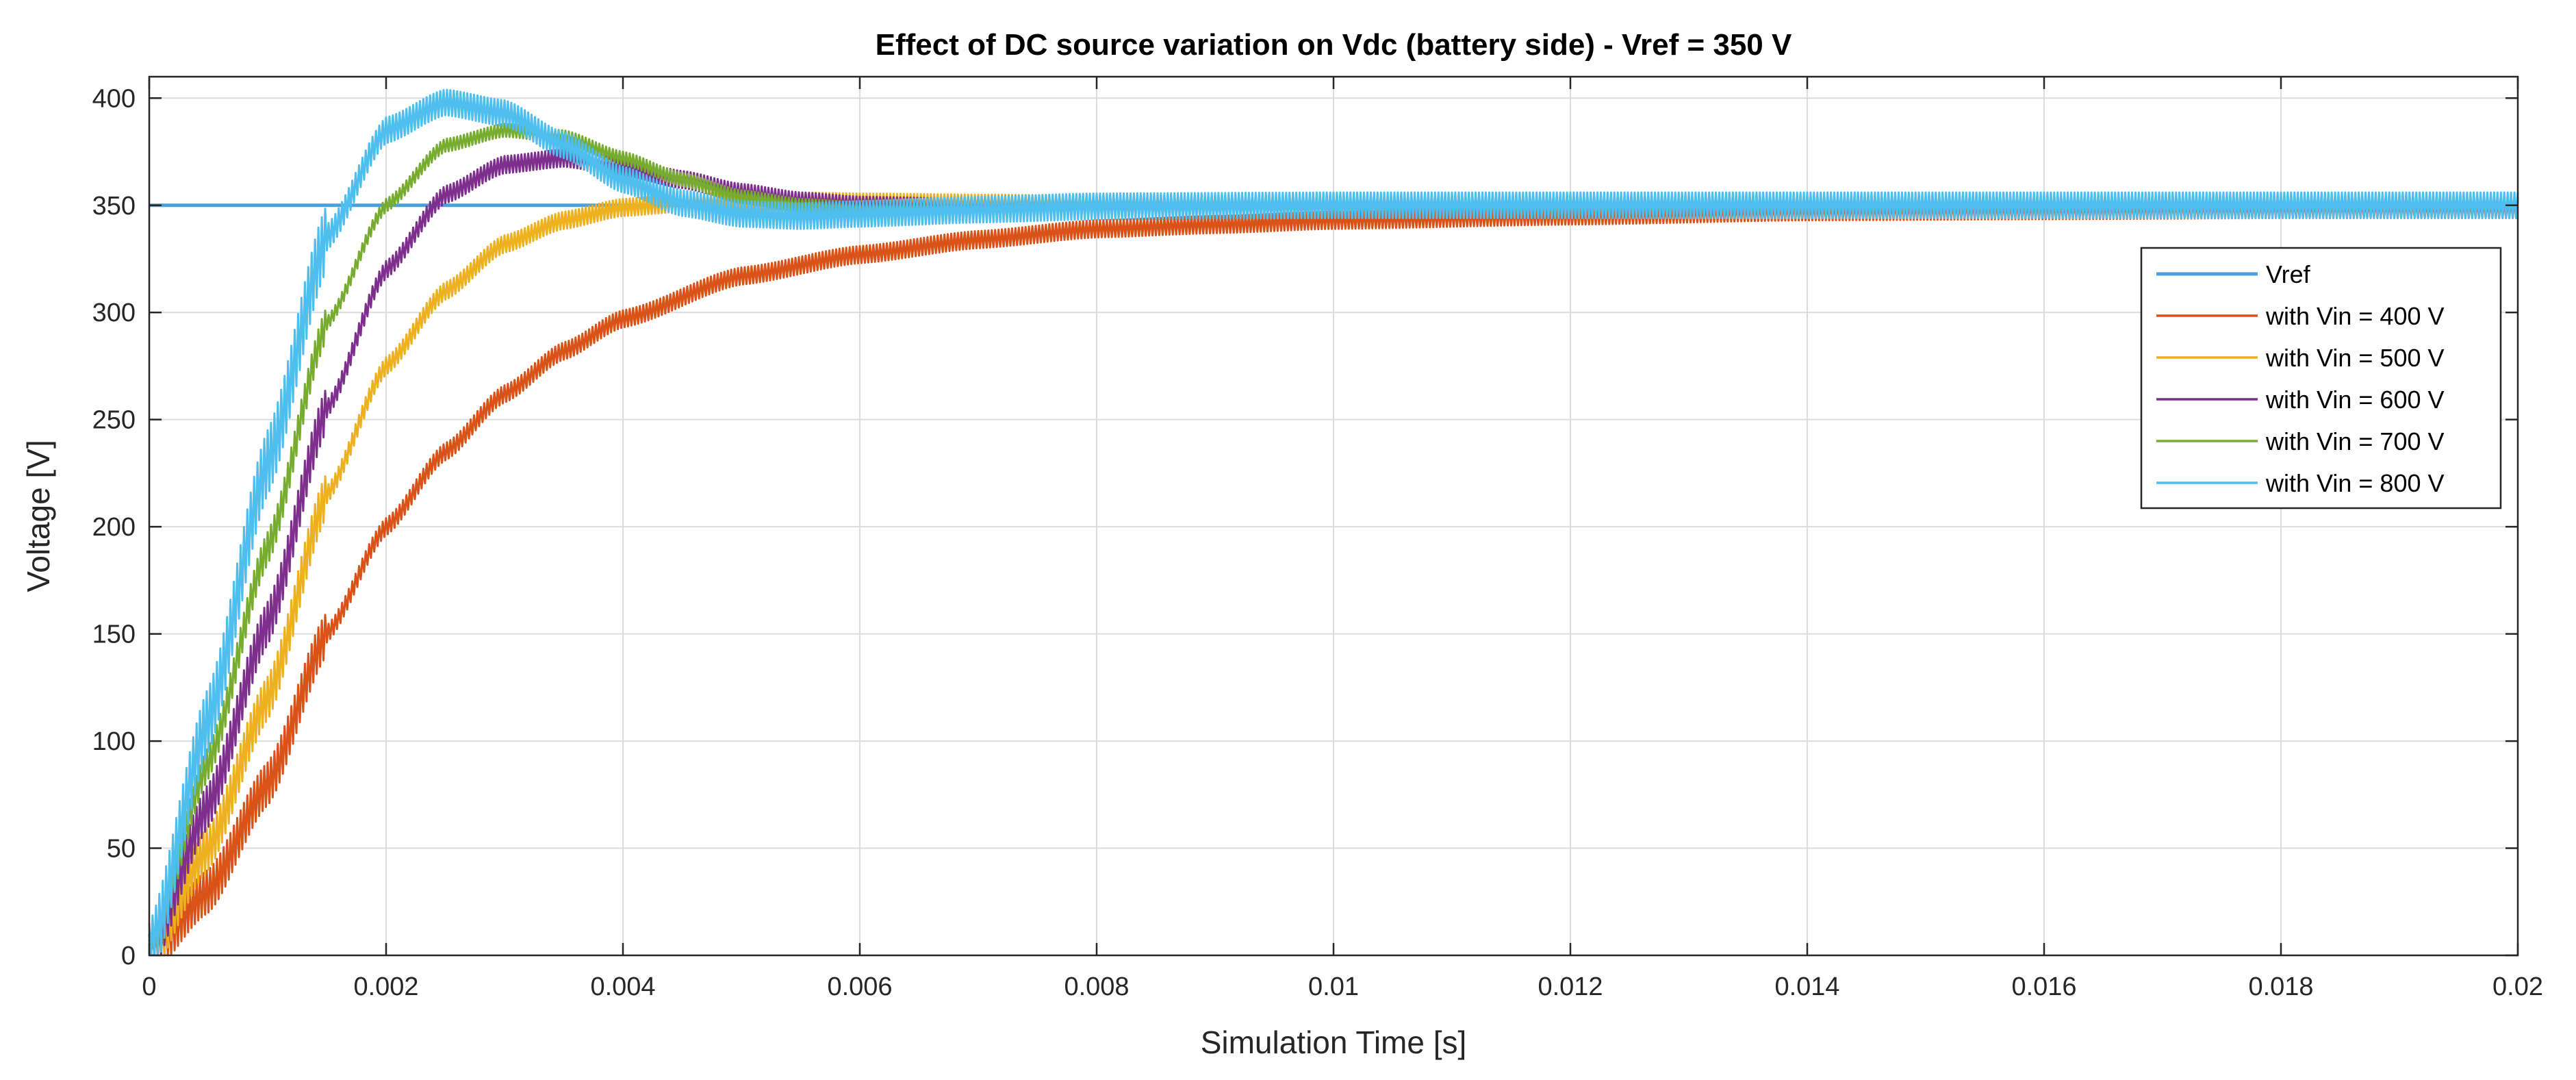 The width and height of the screenshot is (2576, 1080). What do you see at coordinates (121, 849) in the screenshot?
I see `y-tick-label: 50` at bounding box center [121, 849].